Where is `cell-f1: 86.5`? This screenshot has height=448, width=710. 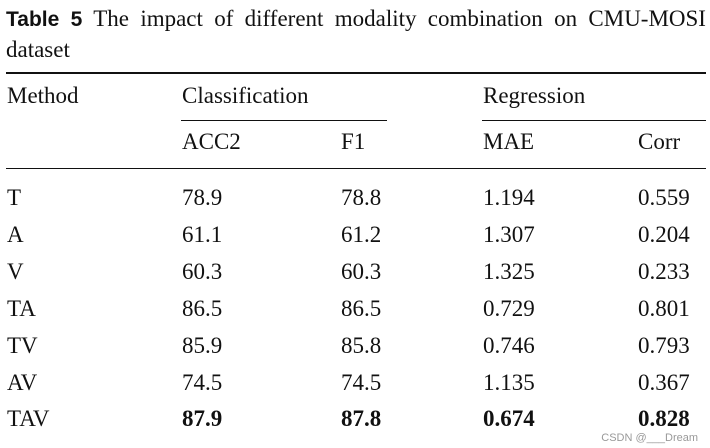 cell-f1: 86.5 is located at coordinates (361, 308).